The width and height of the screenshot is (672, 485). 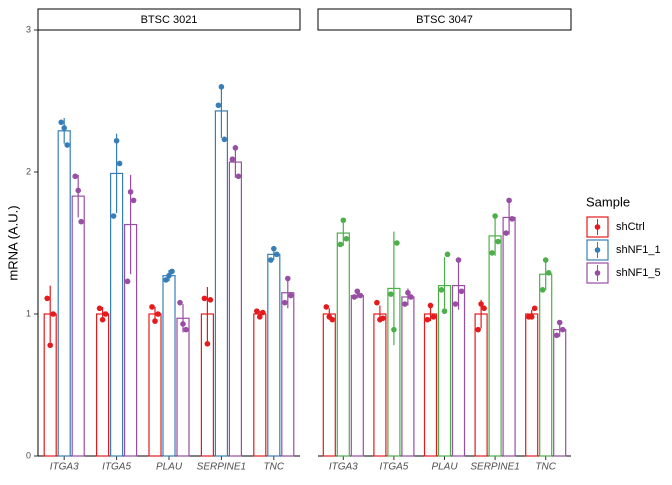 What do you see at coordinates (12, 242) in the screenshot?
I see `y-axis-label: mRNA (A.U.)` at bounding box center [12, 242].